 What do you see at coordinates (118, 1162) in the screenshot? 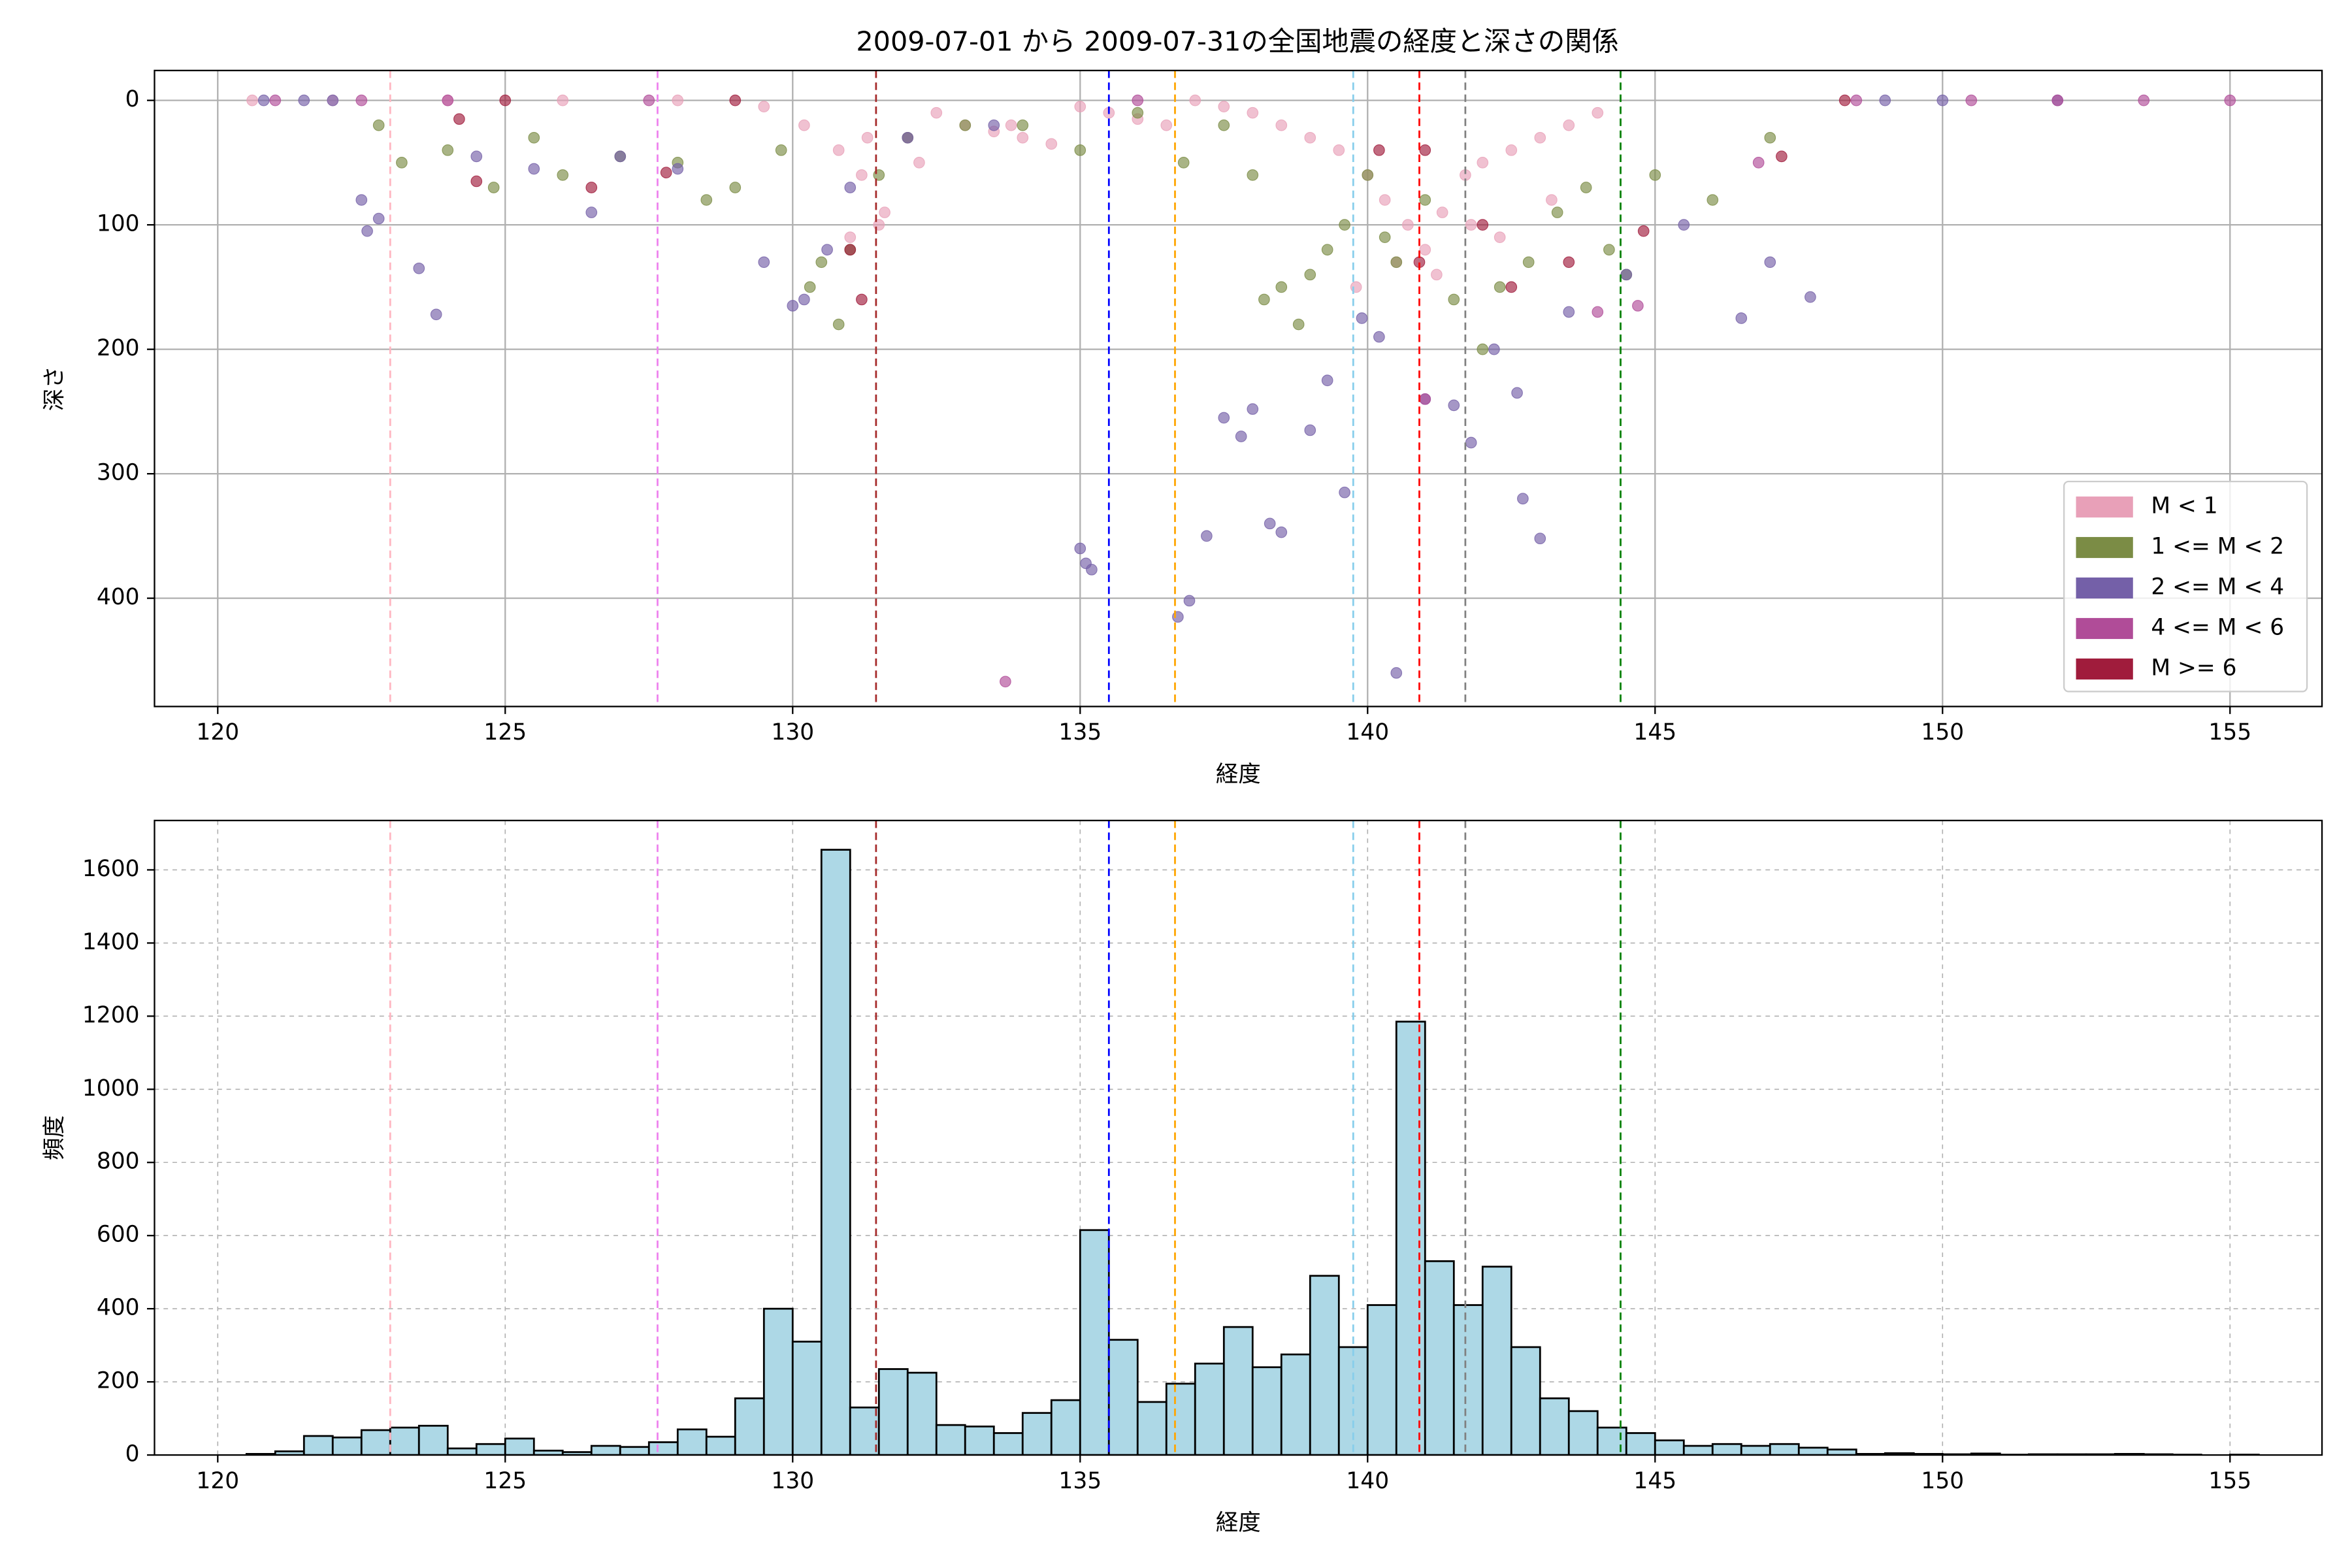
I see `y-tick-label: 800` at bounding box center [118, 1162].